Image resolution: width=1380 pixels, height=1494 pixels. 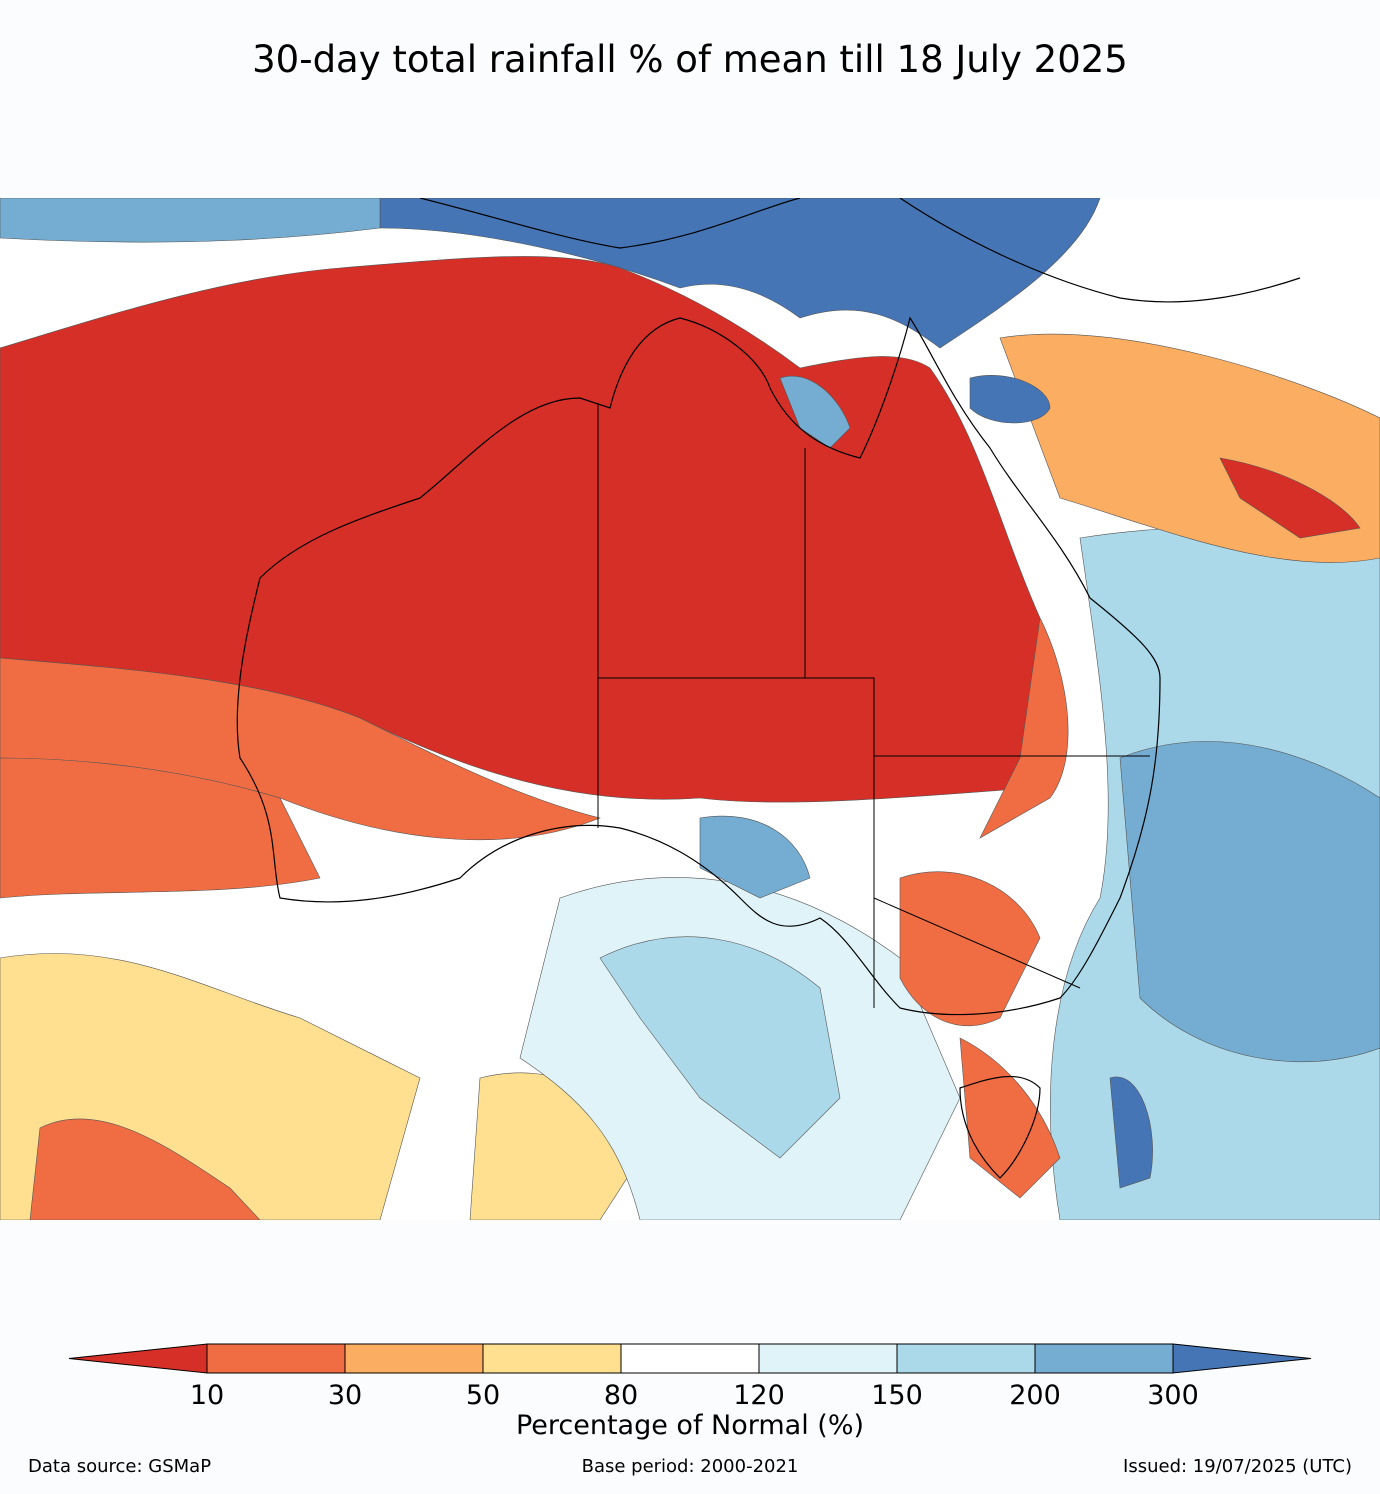 I want to click on field-drought-fringe-east, so click(x=1024, y=728).